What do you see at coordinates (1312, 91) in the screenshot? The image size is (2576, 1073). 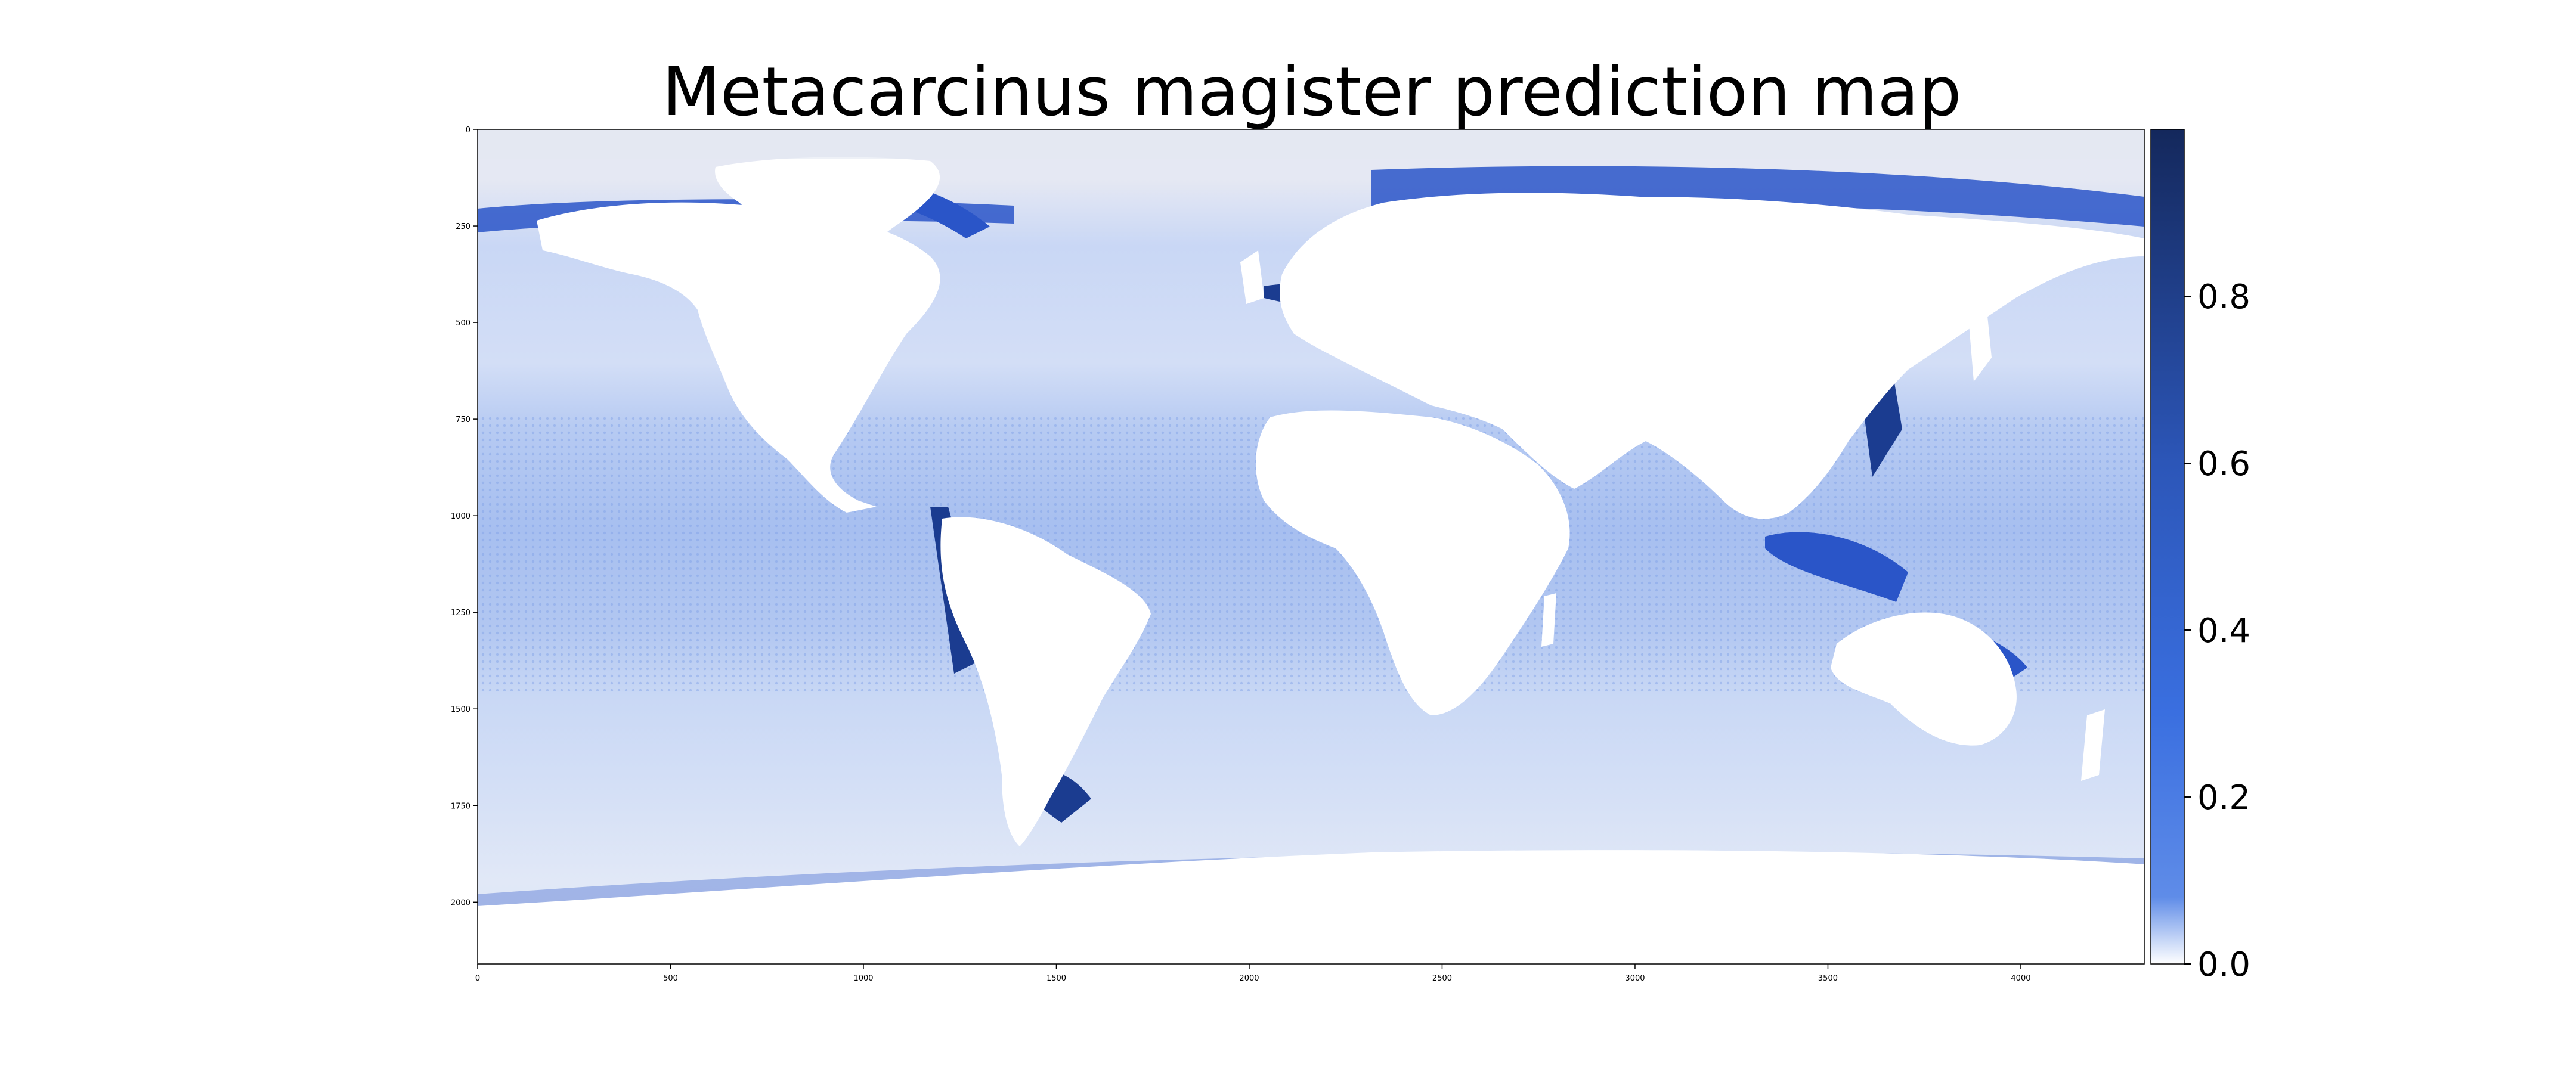 I see `map-title: Metacarcinus magister prediction map` at bounding box center [1312, 91].